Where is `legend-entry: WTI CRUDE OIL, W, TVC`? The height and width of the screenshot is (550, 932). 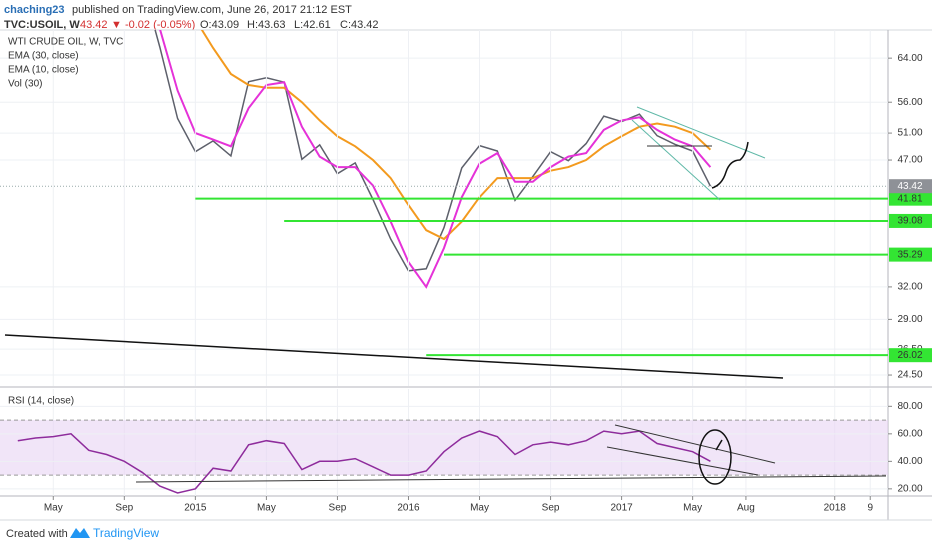
legend-entry: WTI CRUDE OIL, W, TVC is located at coordinates (65, 42).